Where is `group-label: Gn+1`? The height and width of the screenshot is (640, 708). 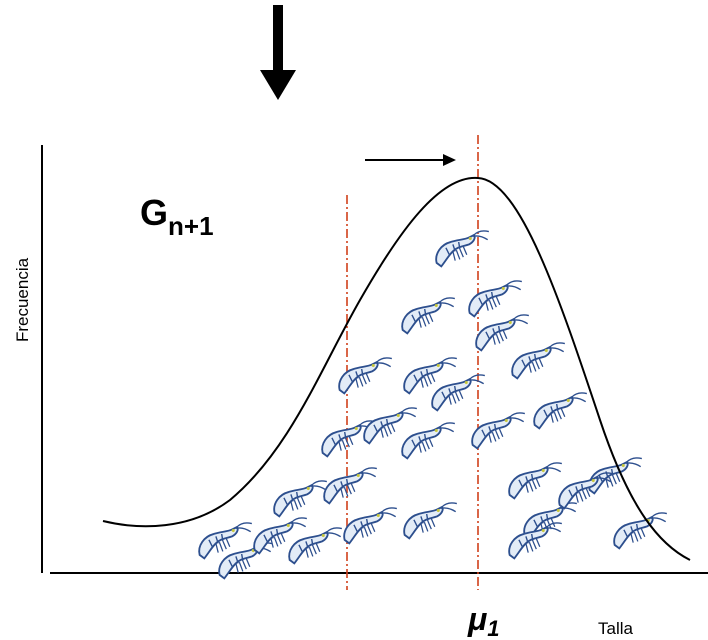 group-label: Gn+1 is located at coordinates (177, 216).